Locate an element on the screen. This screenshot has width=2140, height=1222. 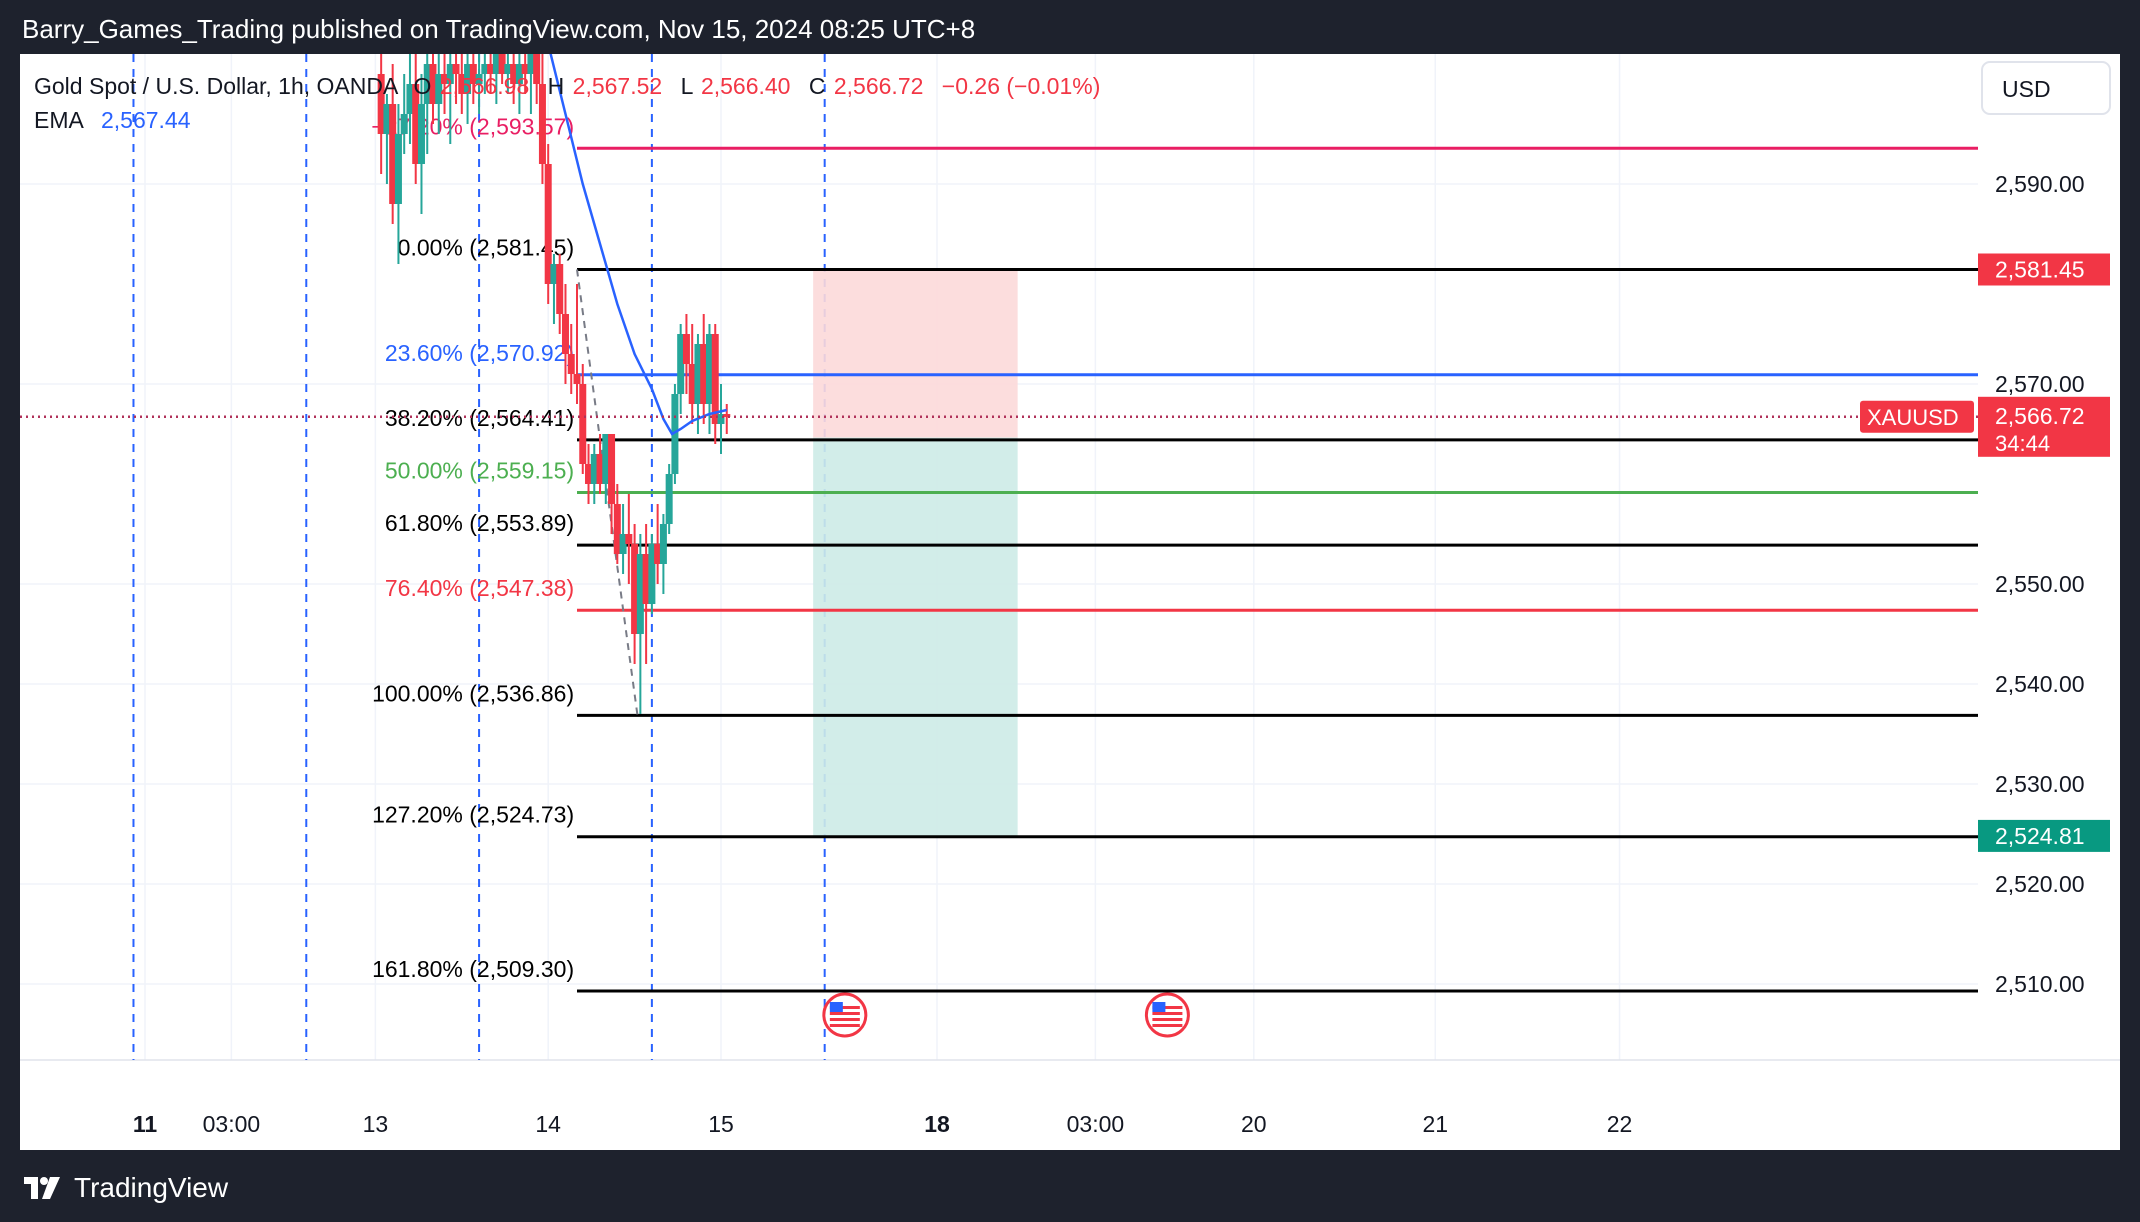
x-tick-label: 15 is located at coordinates (721, 1124).